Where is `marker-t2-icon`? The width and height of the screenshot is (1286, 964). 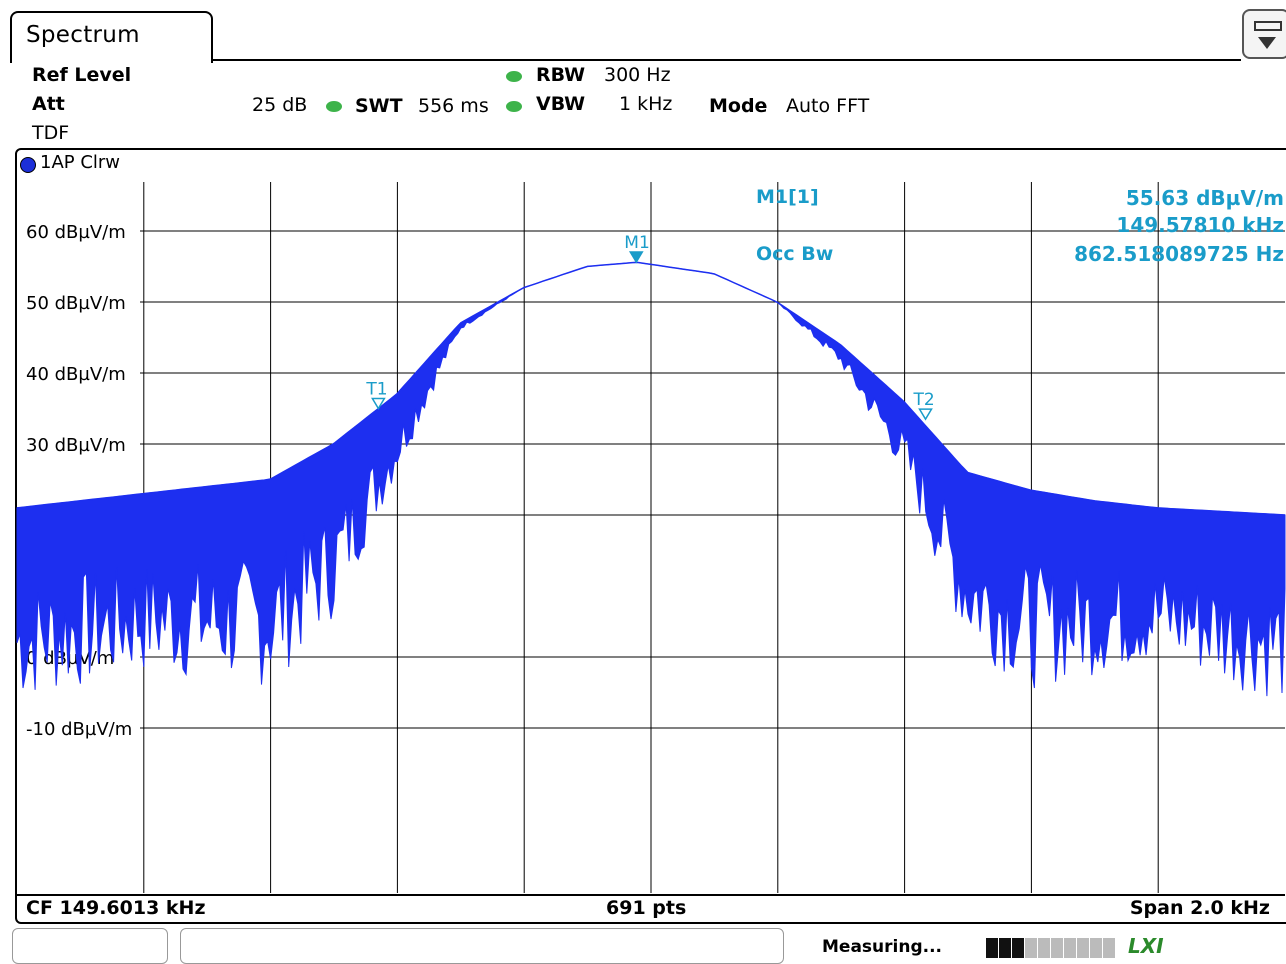
marker-t2-icon is located at coordinates (925, 414).